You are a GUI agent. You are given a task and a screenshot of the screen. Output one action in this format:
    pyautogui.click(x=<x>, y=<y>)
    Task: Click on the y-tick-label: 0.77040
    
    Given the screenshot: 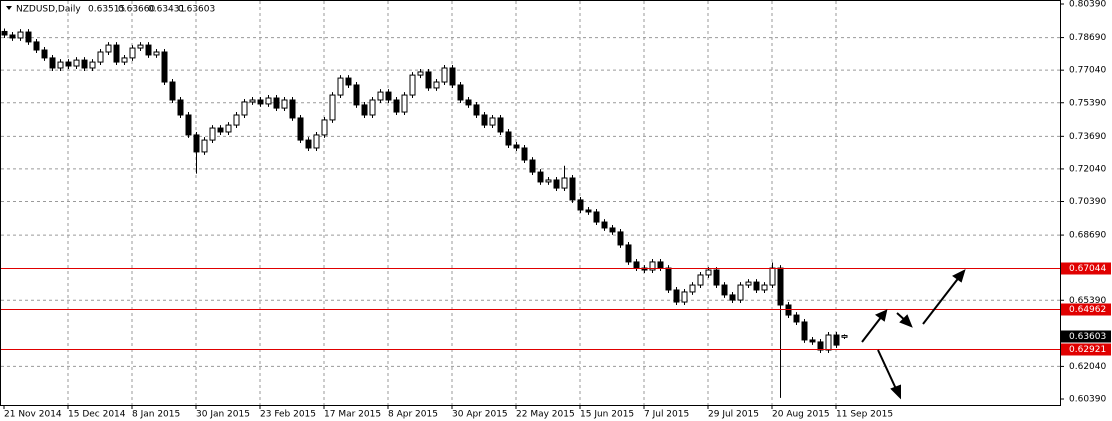 What is the action you would take?
    pyautogui.click(x=1087, y=71)
    